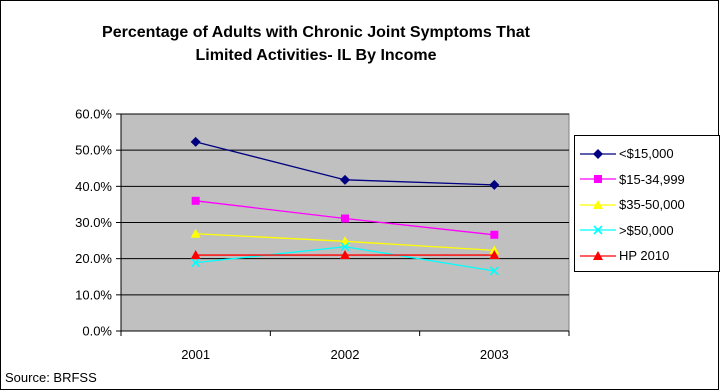 The image size is (720, 391). I want to click on x-tick-label: 2002, so click(345, 354).